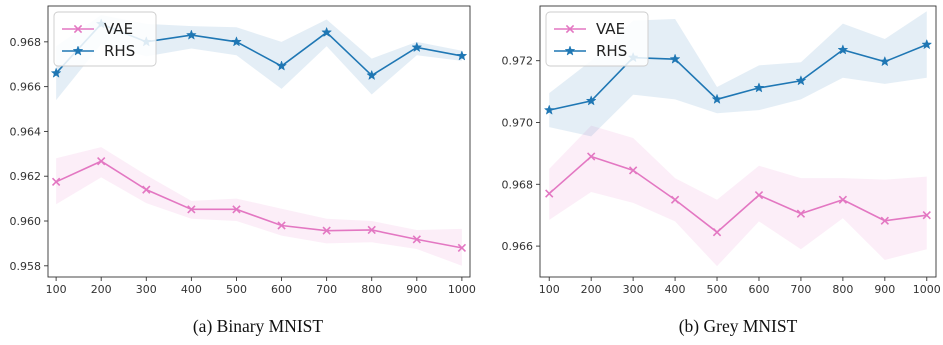  Describe the element at coordinates (518, 122) in the screenshot. I see `y-tick-label: 0.970` at that location.